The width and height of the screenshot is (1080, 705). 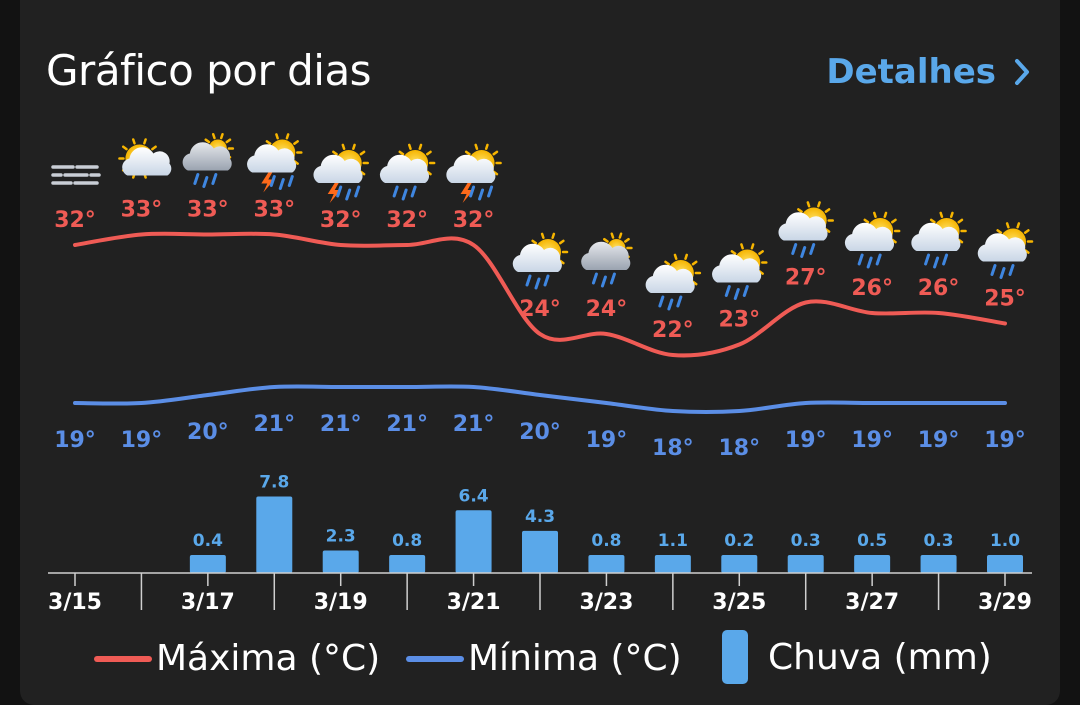 I want to click on legend-max: Máxima (°C), so click(x=237, y=658).